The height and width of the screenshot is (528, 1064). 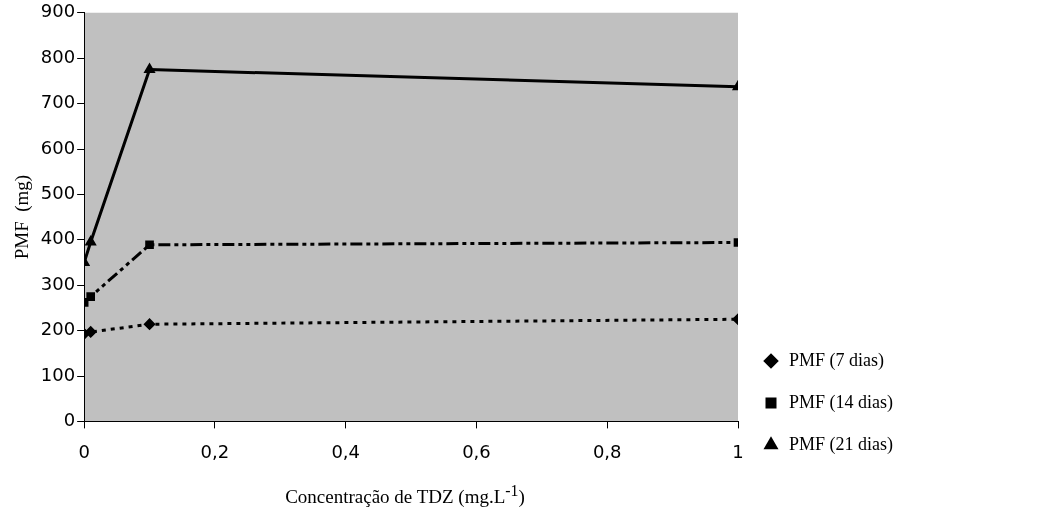 I want to click on y-tick-label: 300, so click(x=58, y=283).